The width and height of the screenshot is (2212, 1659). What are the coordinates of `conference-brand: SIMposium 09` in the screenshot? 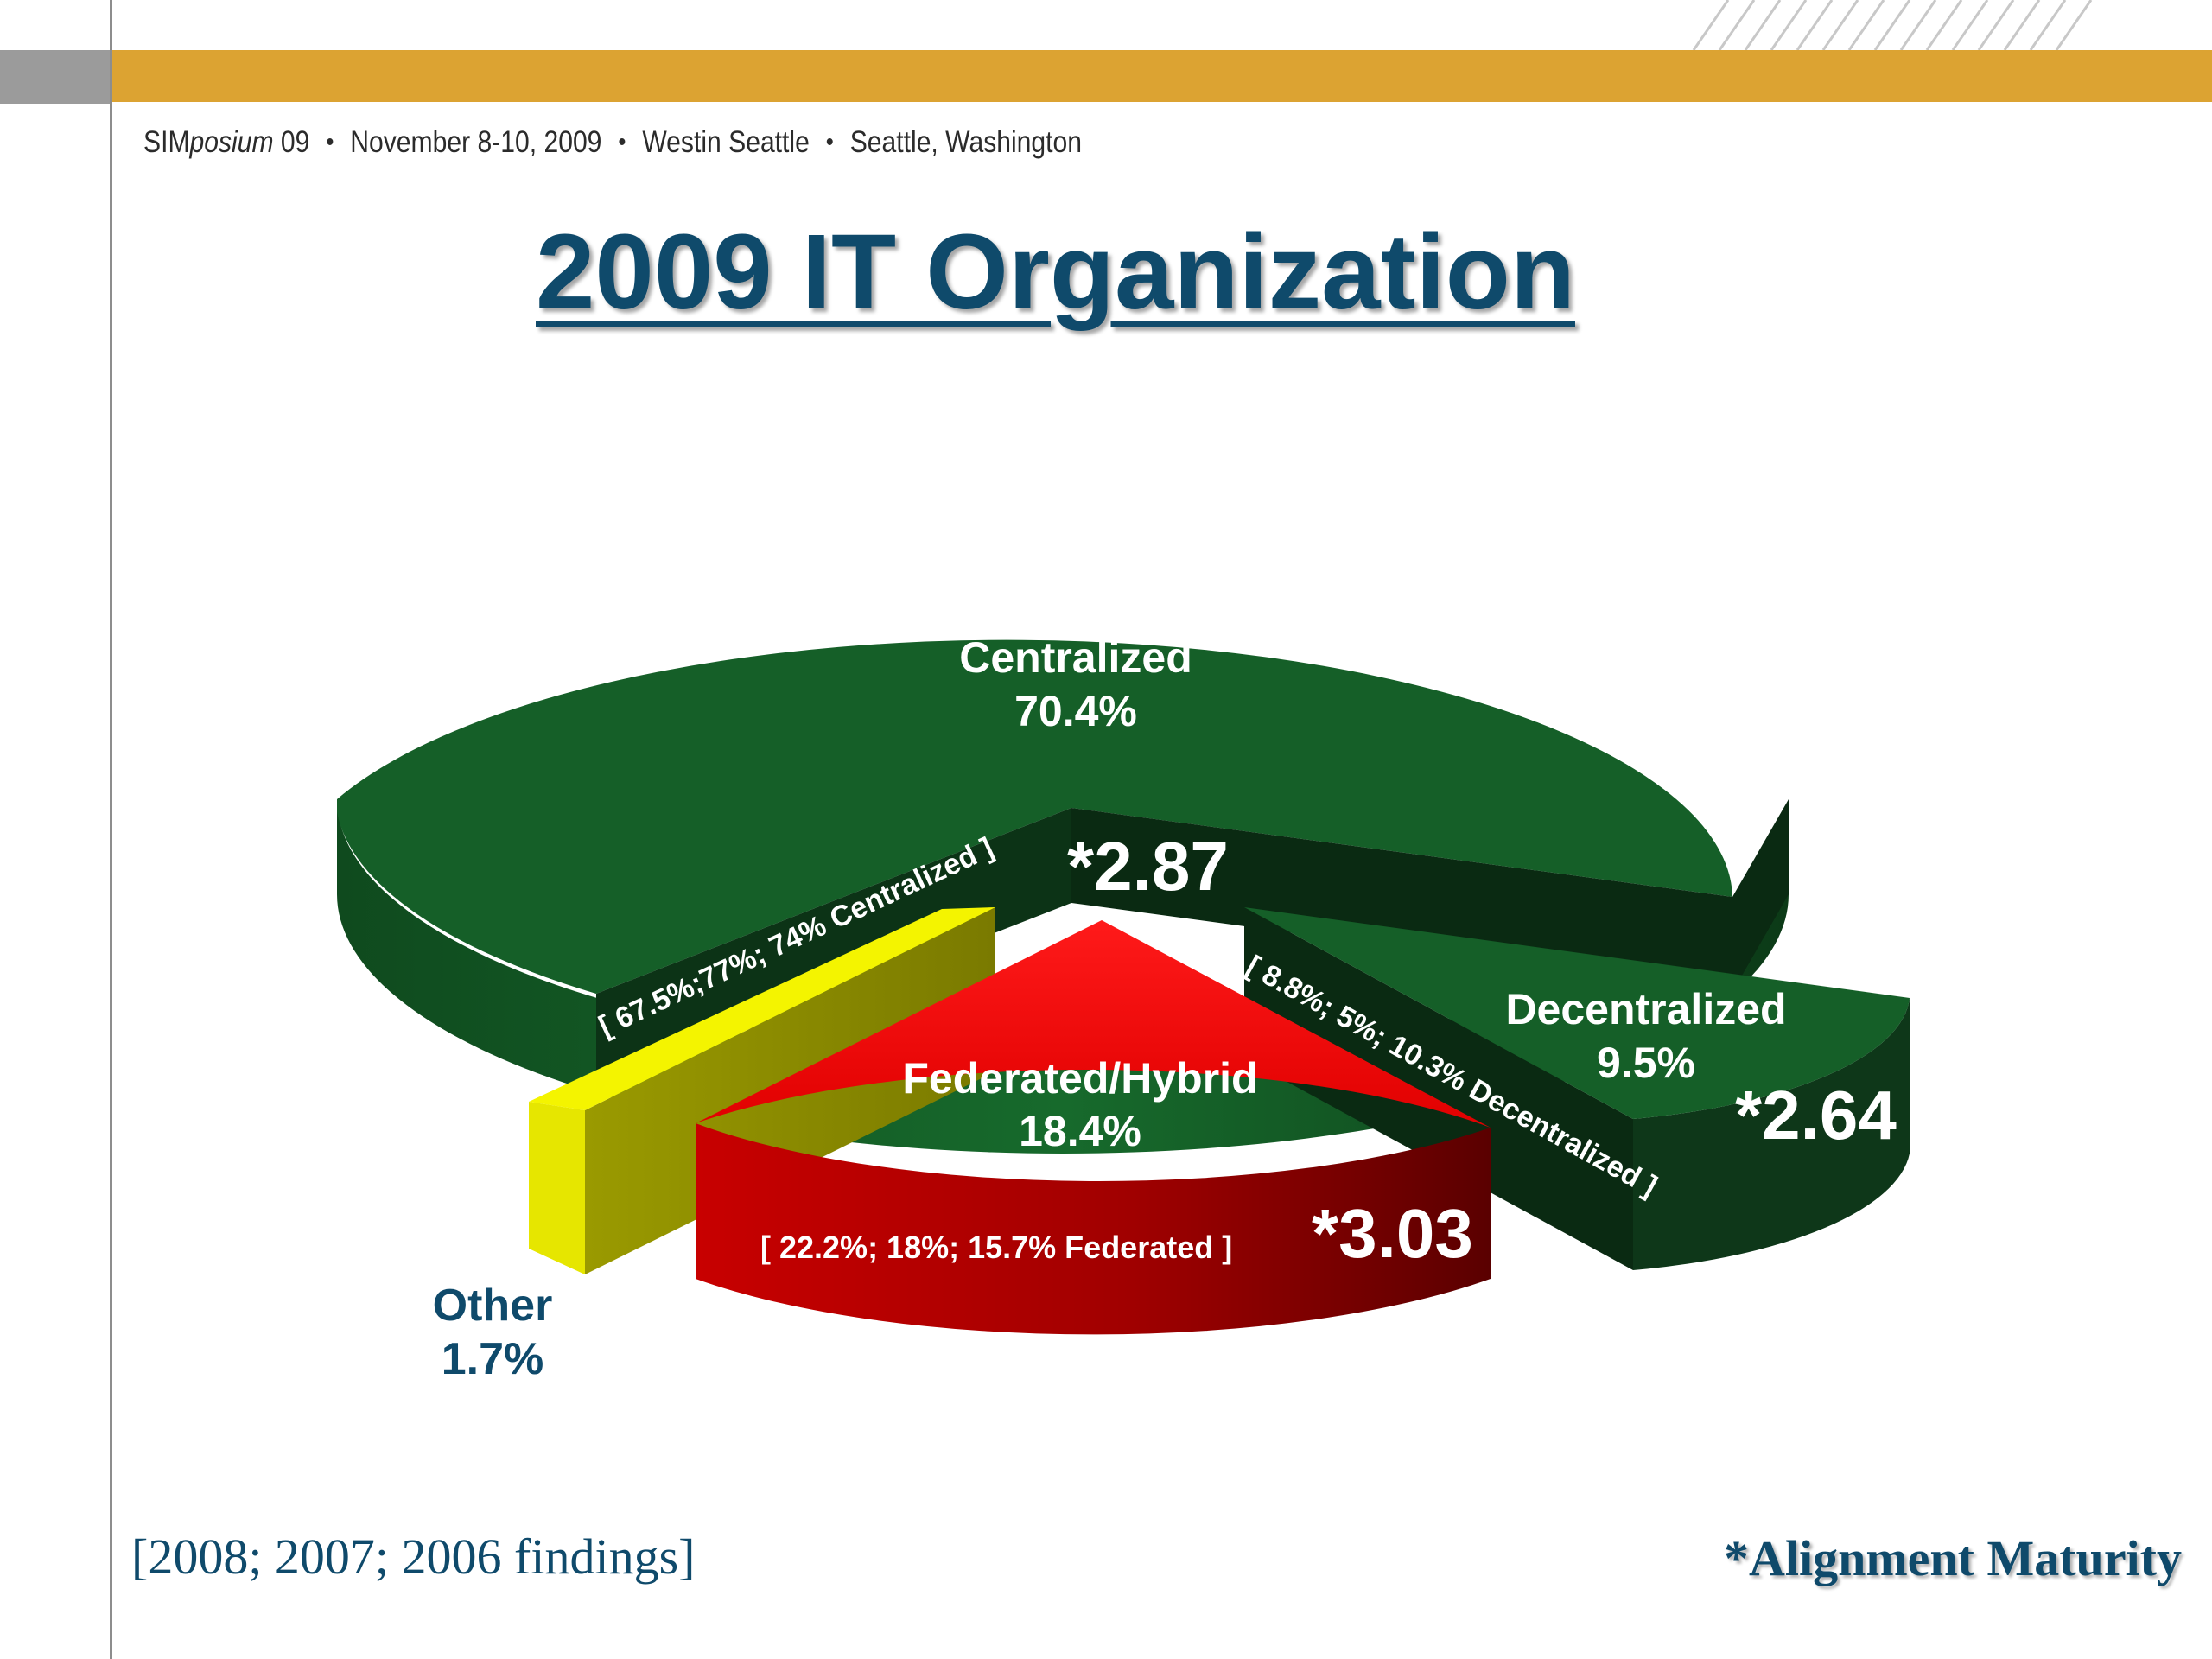 It's located at (226, 142).